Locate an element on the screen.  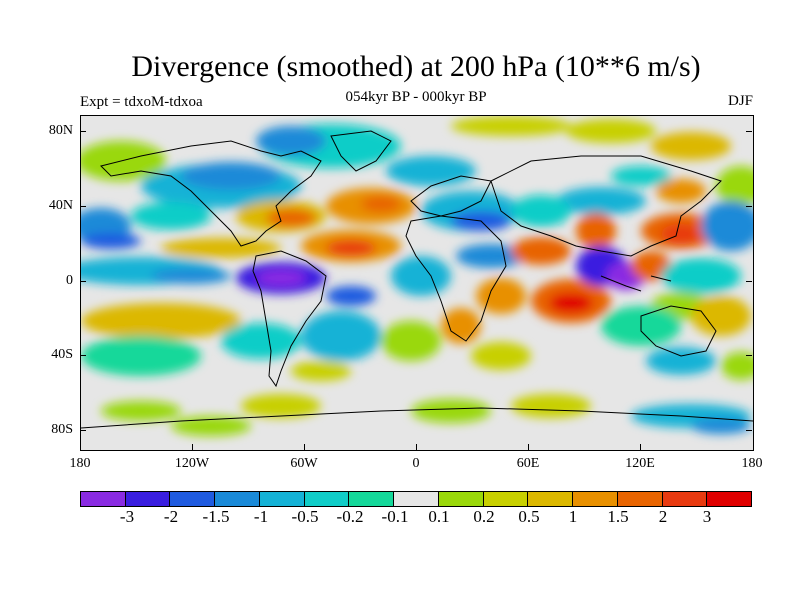
legend-label: -0.2 is located at coordinates (350, 516).